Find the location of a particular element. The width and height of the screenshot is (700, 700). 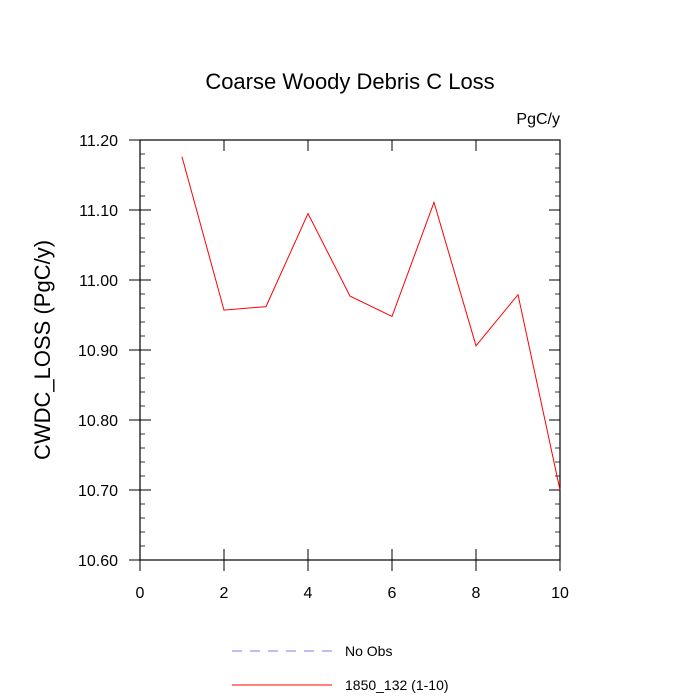

x-tick-label: 8 is located at coordinates (476, 593).